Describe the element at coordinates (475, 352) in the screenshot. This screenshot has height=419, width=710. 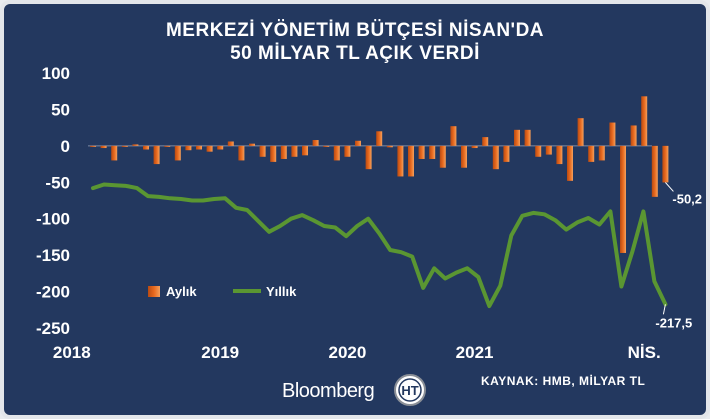
I see `x-tick-label: 2021` at that location.